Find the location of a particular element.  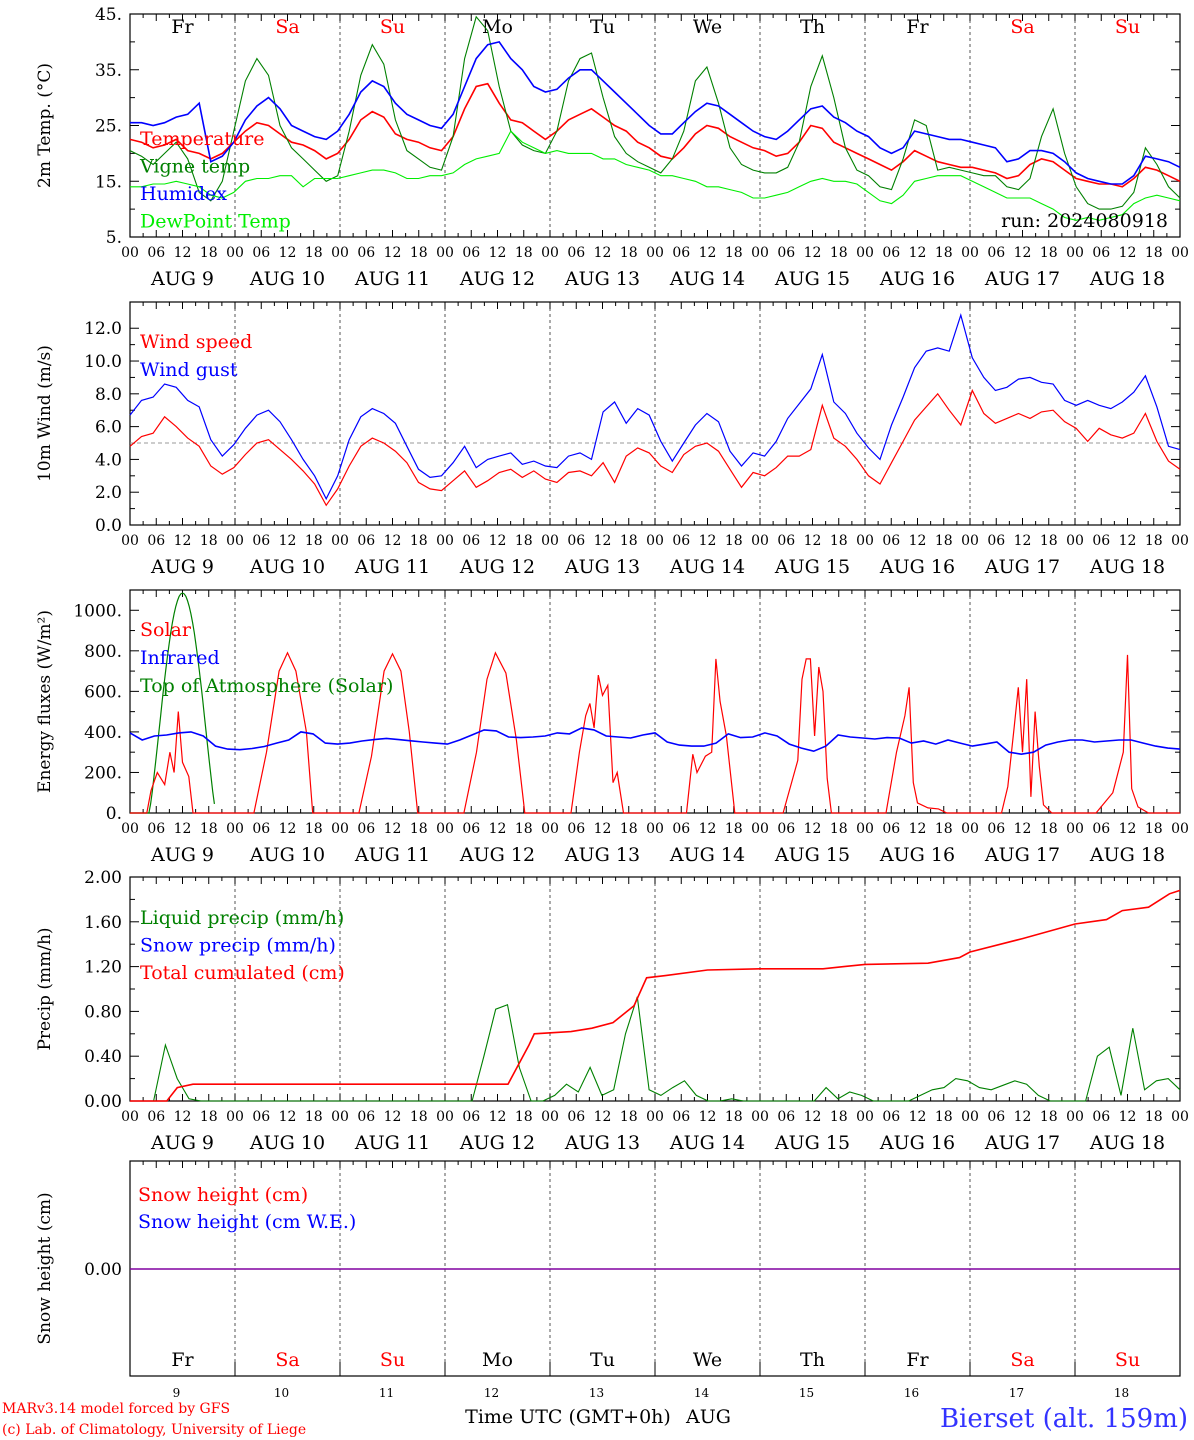

day-name: Mo is located at coordinates (497, 1360).